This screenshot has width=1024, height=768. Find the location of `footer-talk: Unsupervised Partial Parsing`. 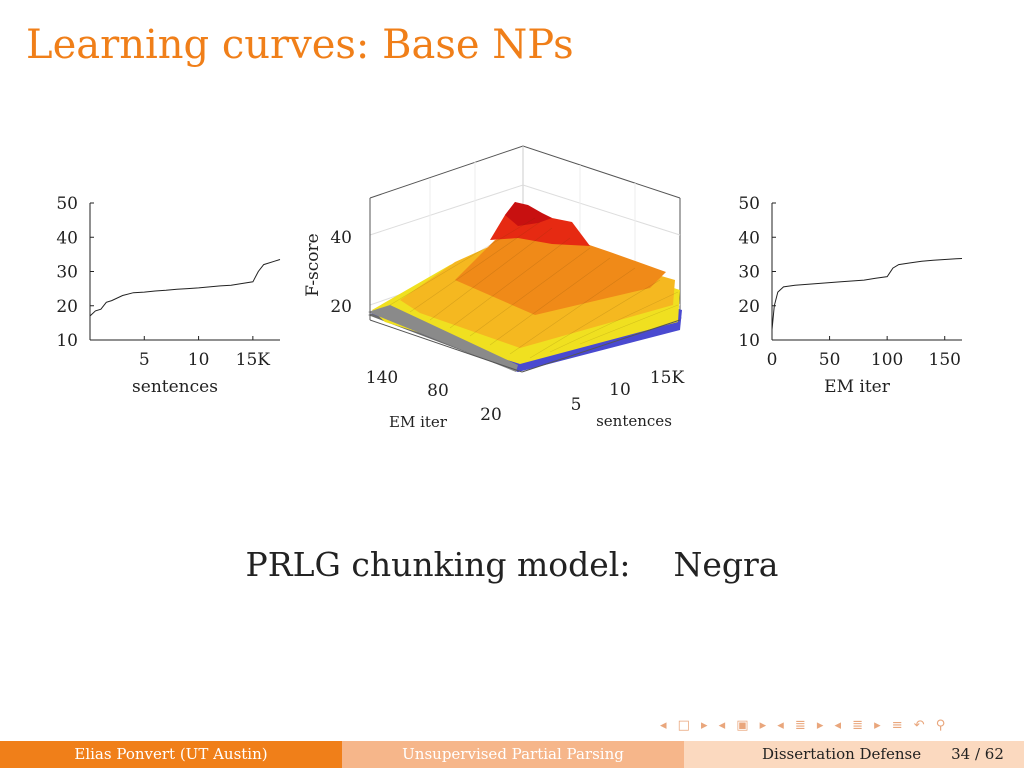

footer-talk: Unsupervised Partial Parsing is located at coordinates (513, 754).